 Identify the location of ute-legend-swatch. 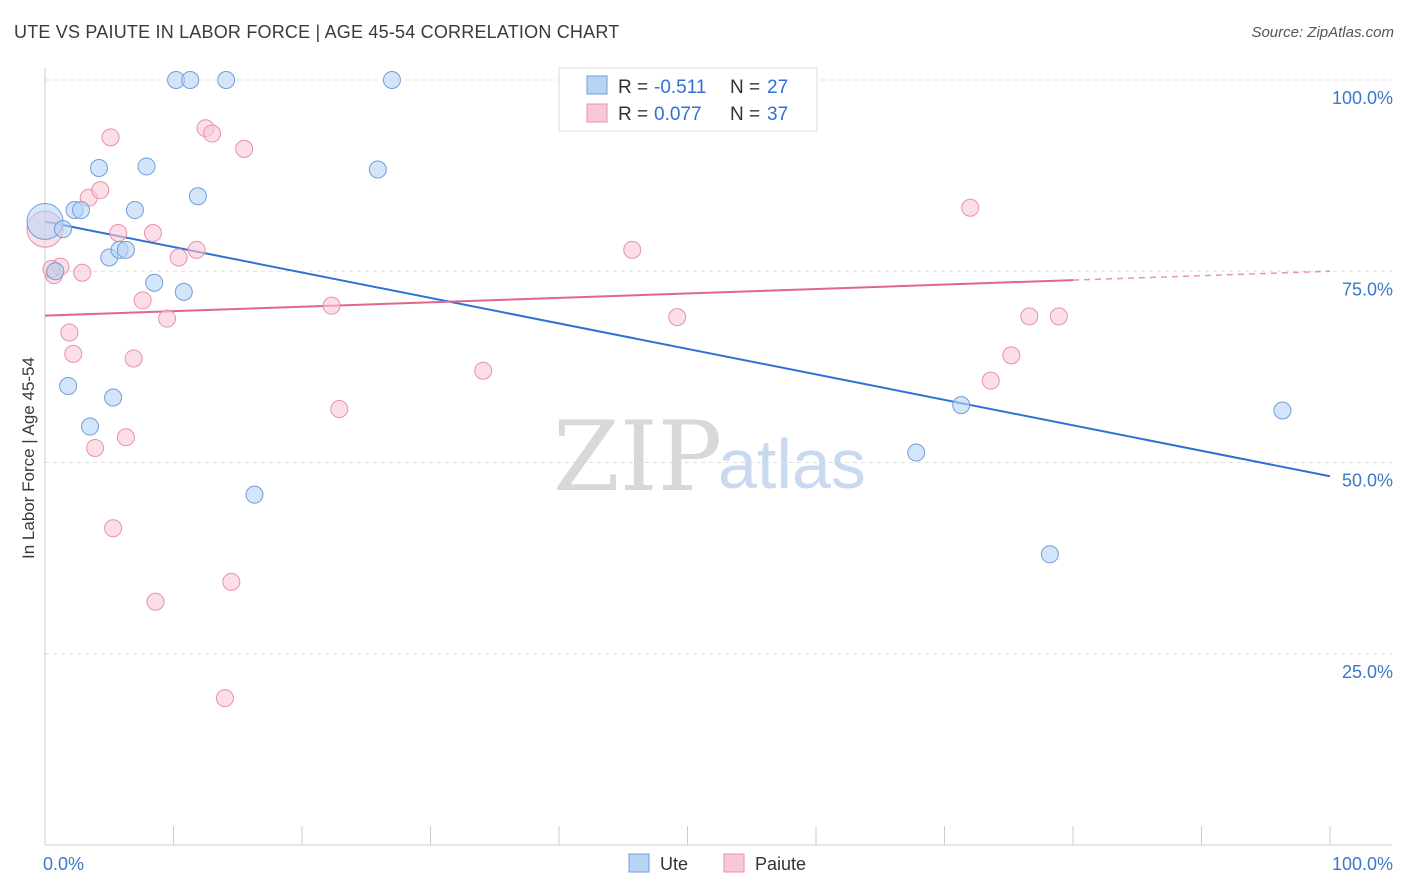
(597, 85).